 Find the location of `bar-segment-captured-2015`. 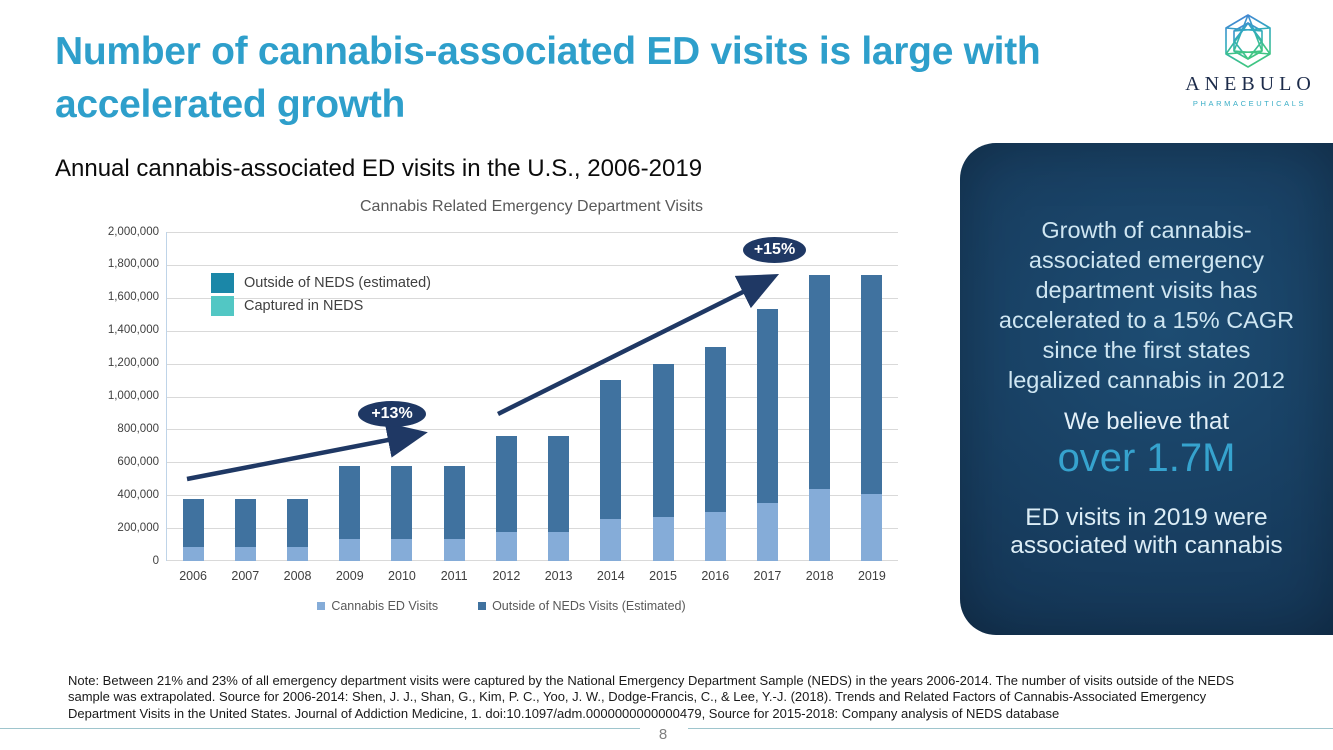

bar-segment-captured-2015 is located at coordinates (663, 538).